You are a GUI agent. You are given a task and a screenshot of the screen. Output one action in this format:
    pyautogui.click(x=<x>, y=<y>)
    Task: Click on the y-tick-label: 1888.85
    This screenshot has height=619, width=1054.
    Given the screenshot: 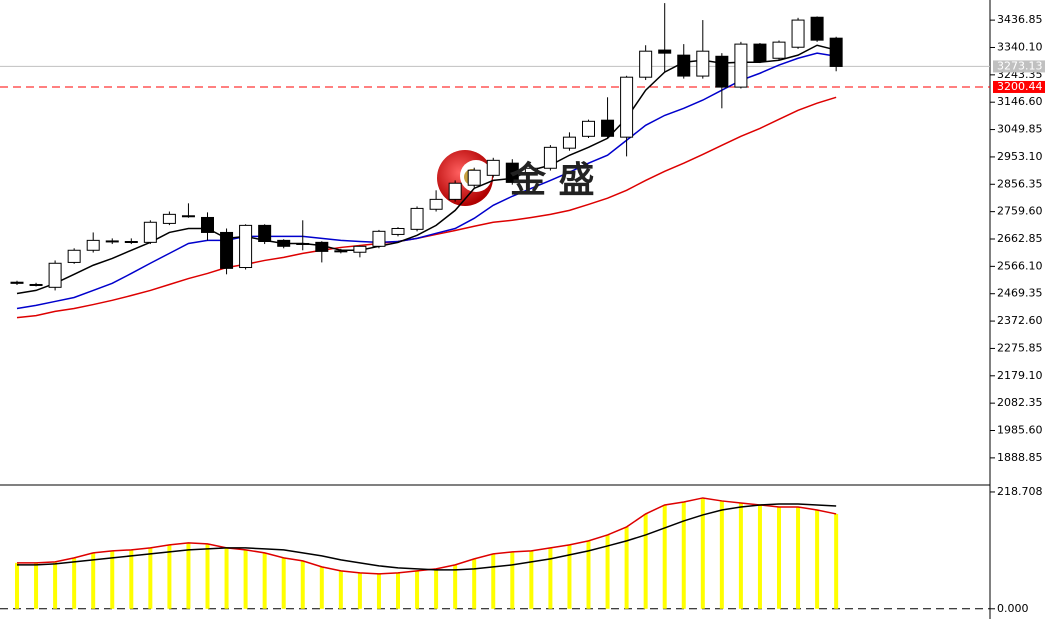 What is the action you would take?
    pyautogui.click(x=1020, y=457)
    